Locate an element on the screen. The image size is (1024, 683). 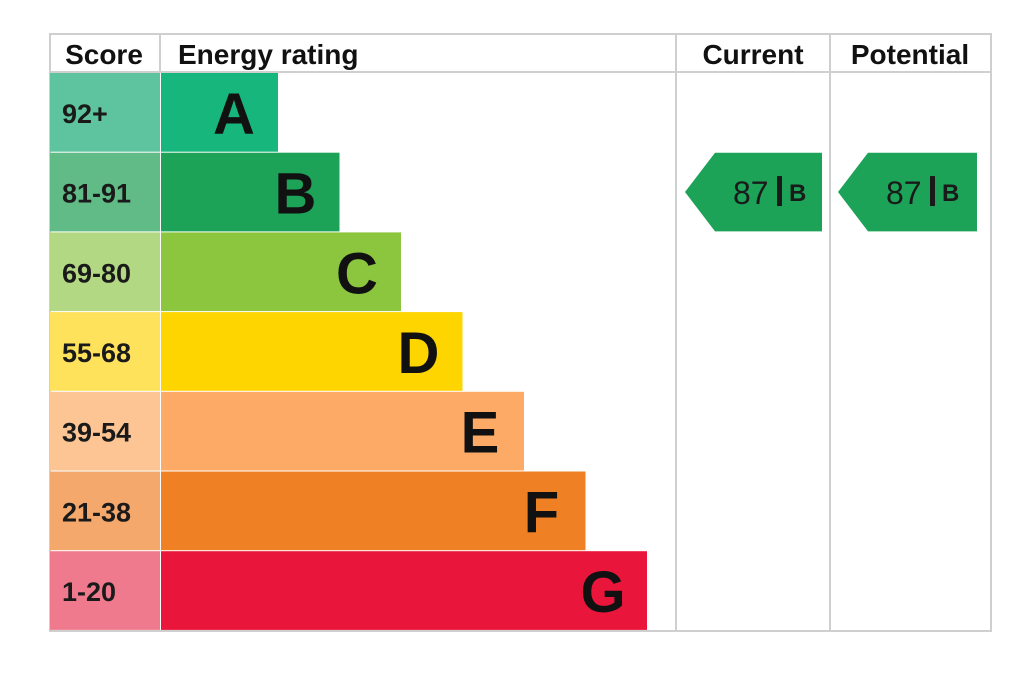
score-header: Score is located at coordinates (104, 54).